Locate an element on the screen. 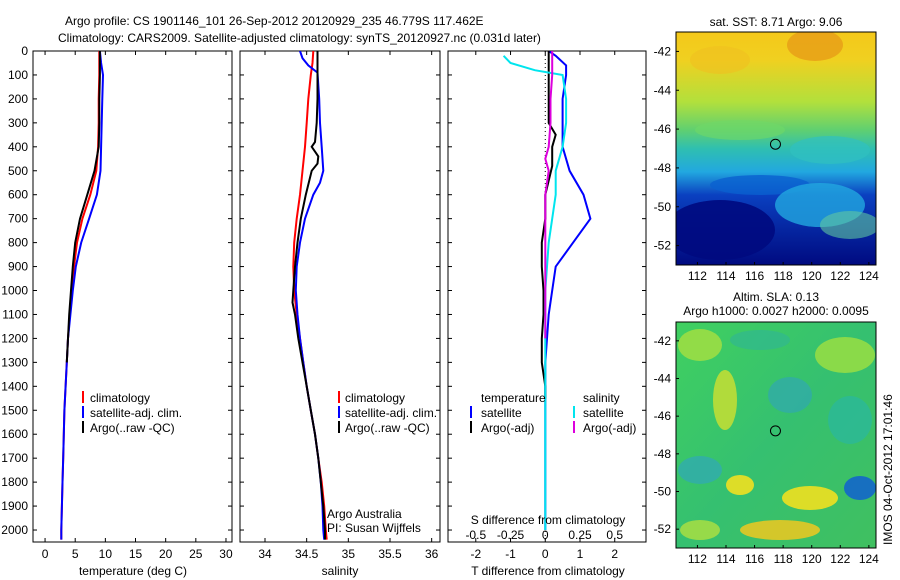  depth-tick-label: 1900 is located at coordinates (14, 506).